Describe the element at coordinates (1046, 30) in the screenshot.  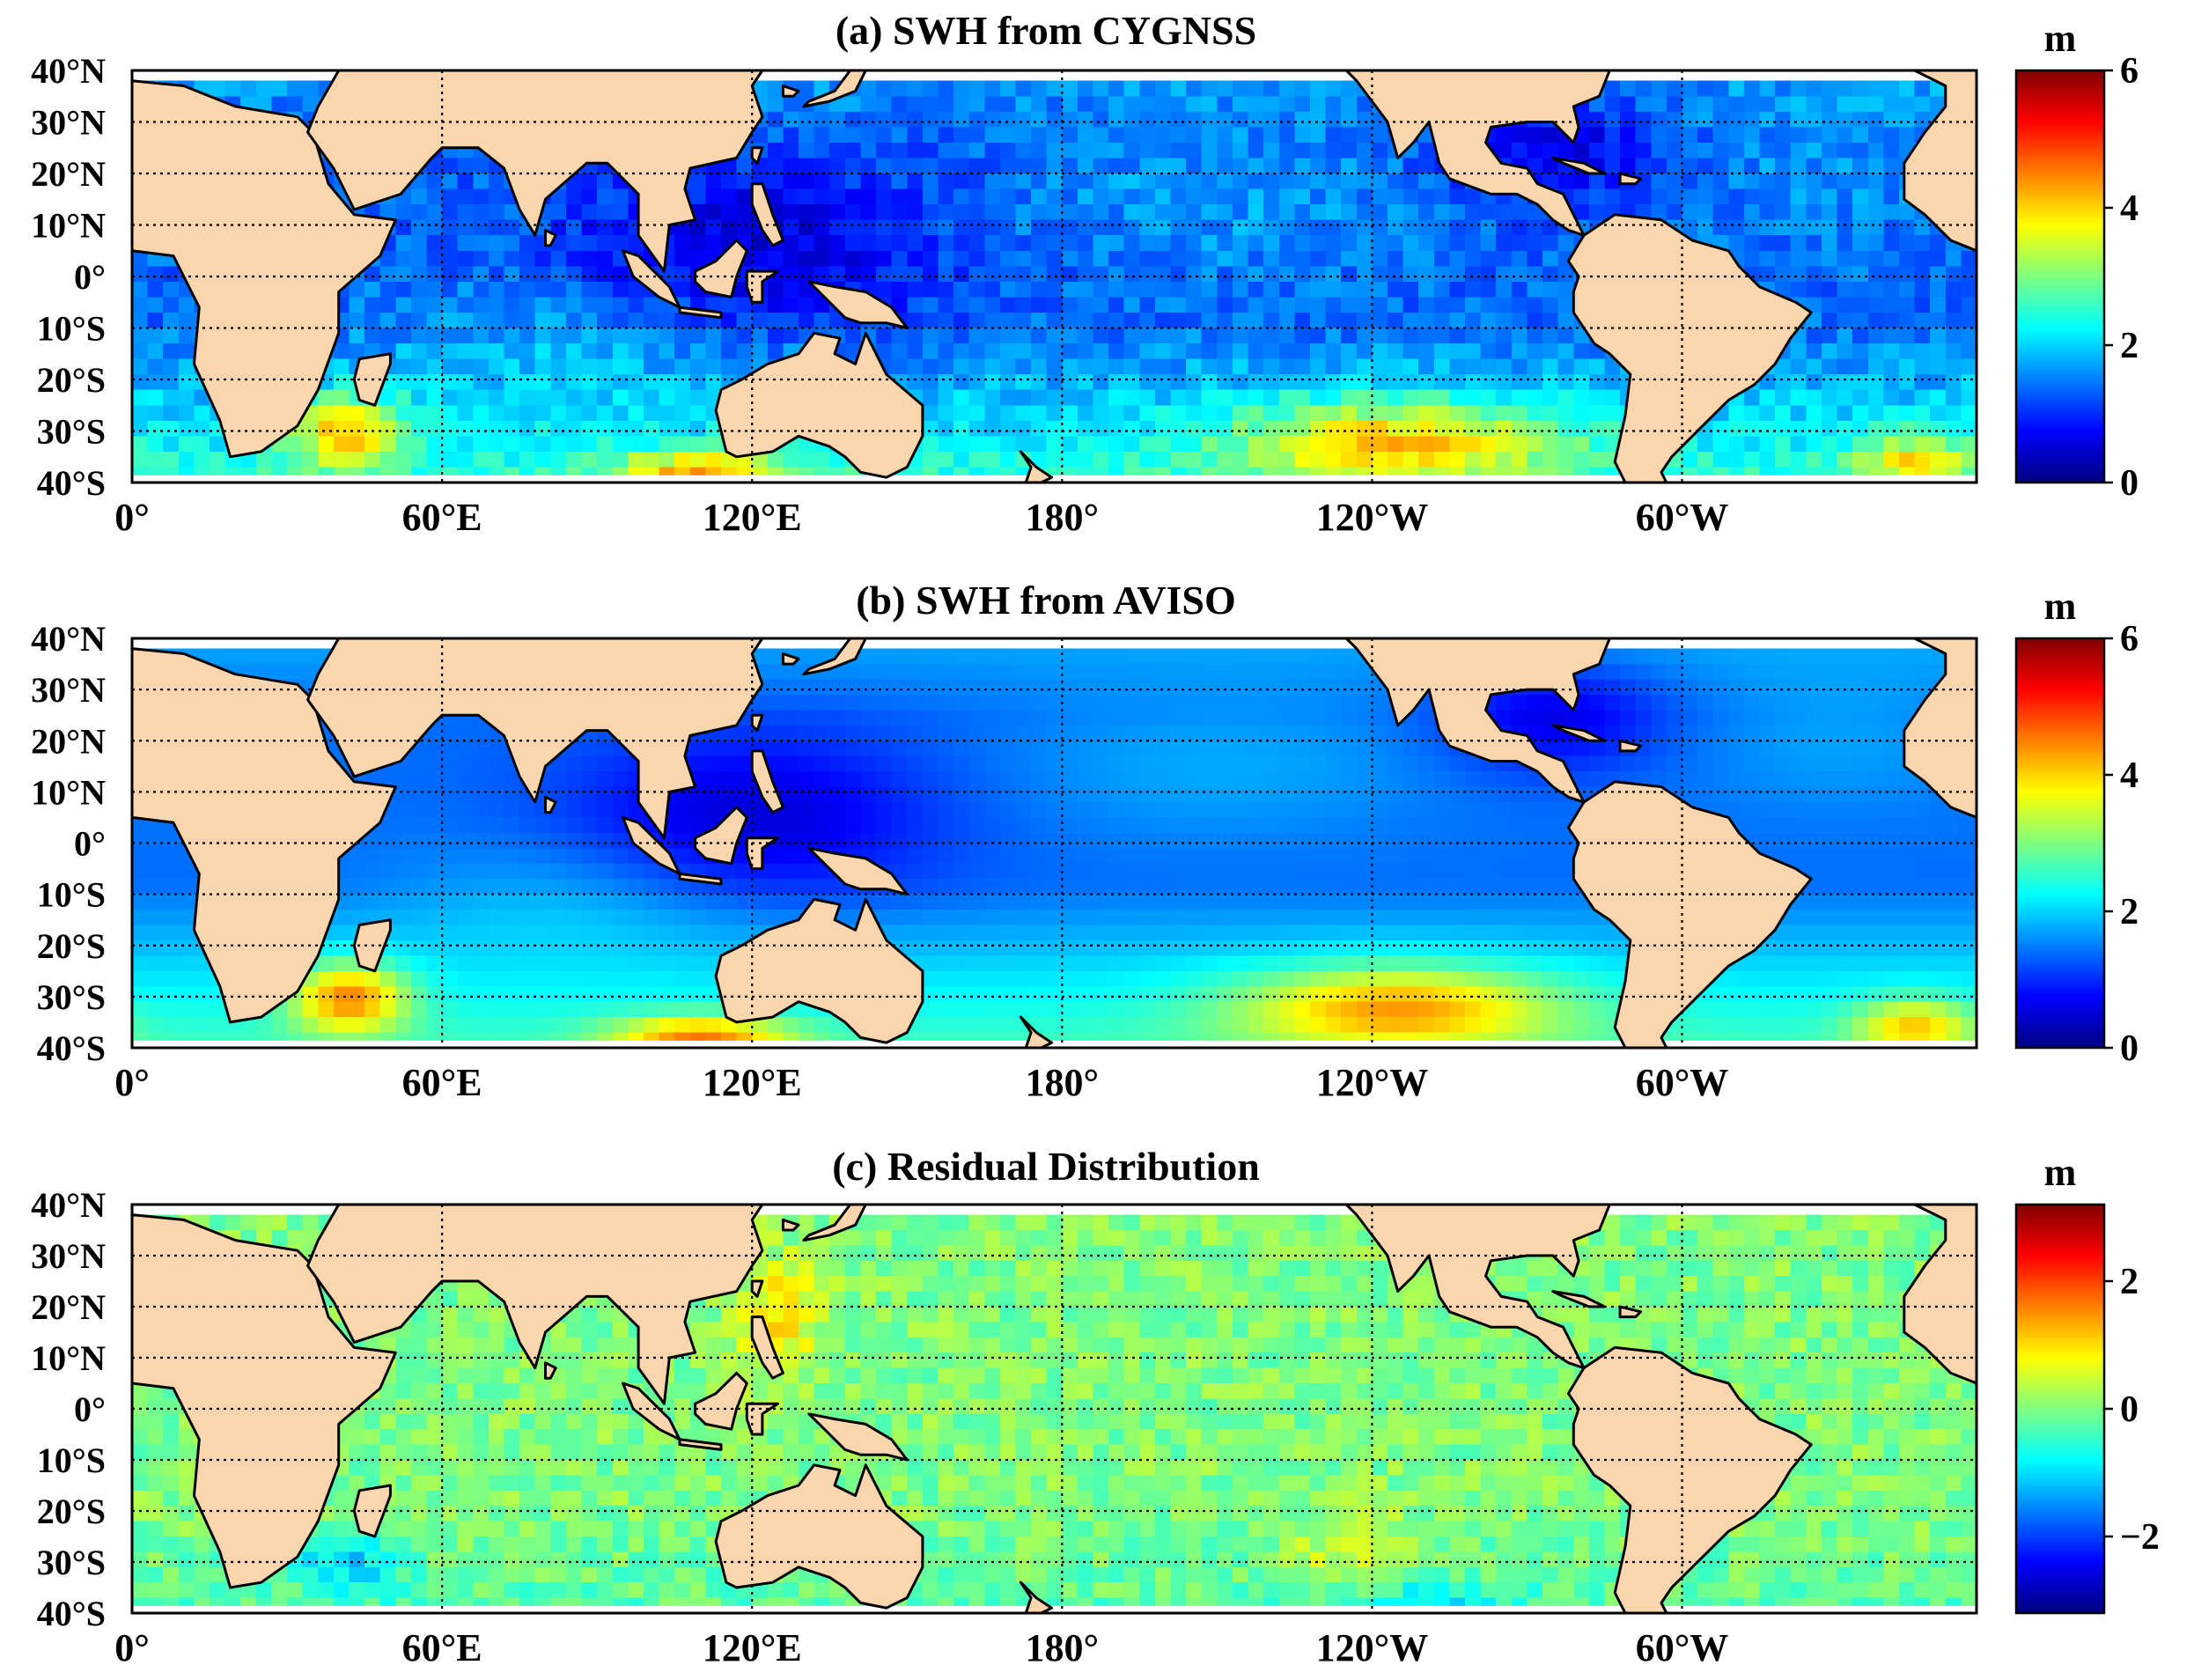
I see `panel-title: (a) SWH from CYGNSS` at that location.